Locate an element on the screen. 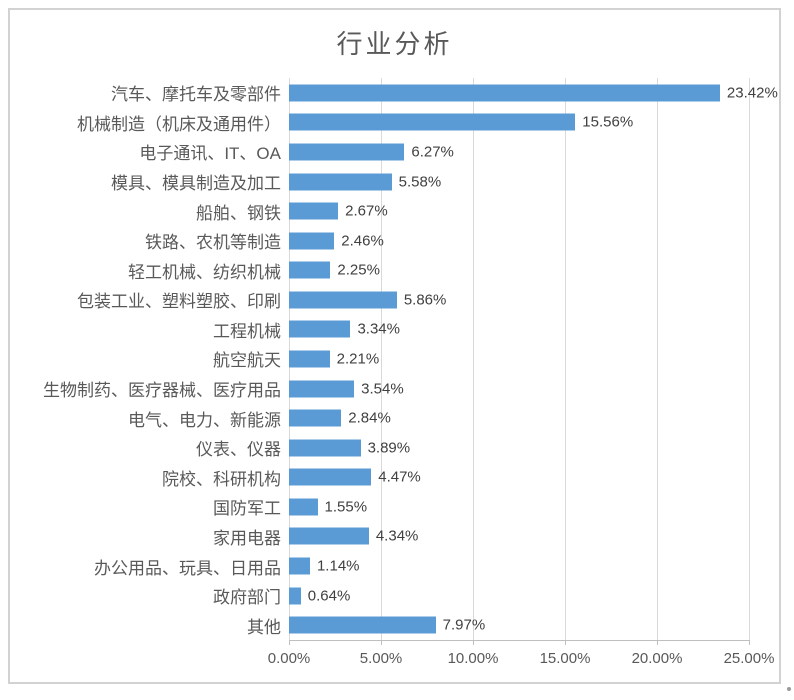 This screenshot has height=700, width=794. bar-row: 家用电器 4.34% is located at coordinates (379, 537).